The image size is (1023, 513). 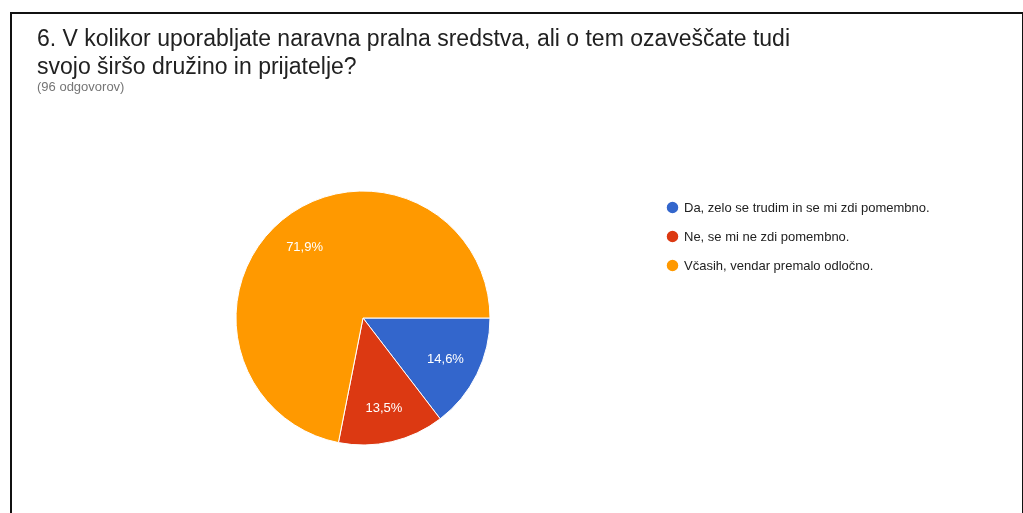 What do you see at coordinates (779, 265) in the screenshot?
I see `legend-label: Včasih, vendar premalo odločno.` at bounding box center [779, 265].